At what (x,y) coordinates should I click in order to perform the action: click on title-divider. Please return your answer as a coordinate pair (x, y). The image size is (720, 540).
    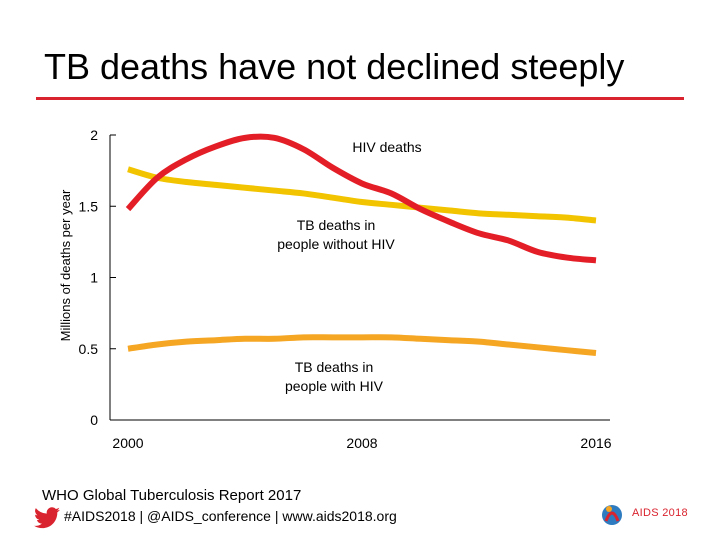
    Looking at the image, I should click on (360, 98).